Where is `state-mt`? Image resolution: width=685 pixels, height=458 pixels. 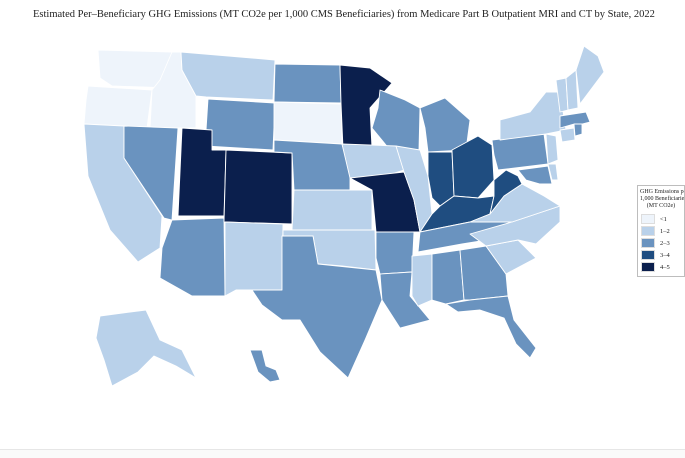
state-mt is located at coordinates (228, 76).